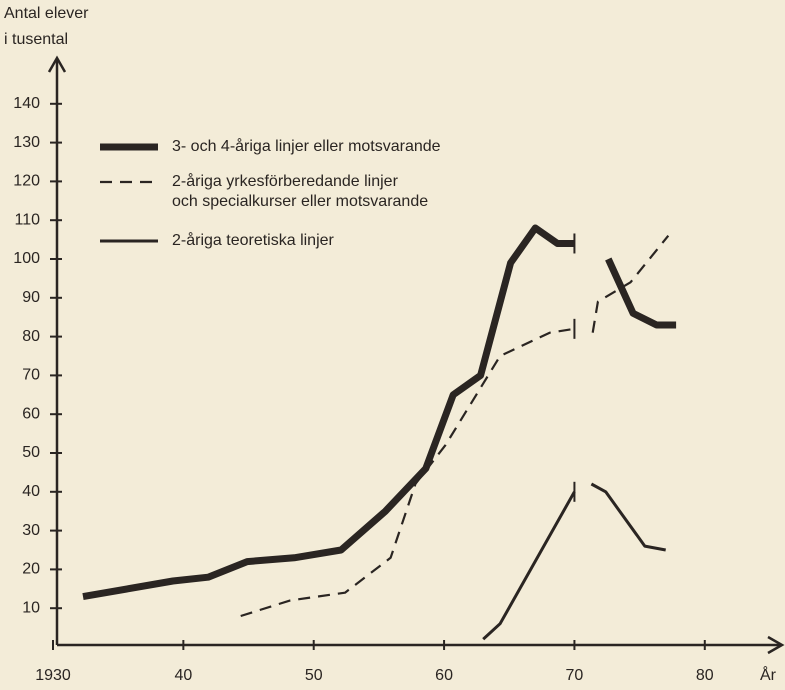 This screenshot has height=690, width=785. What do you see at coordinates (705, 675) in the screenshot?
I see `x-tick-label: 80` at bounding box center [705, 675].